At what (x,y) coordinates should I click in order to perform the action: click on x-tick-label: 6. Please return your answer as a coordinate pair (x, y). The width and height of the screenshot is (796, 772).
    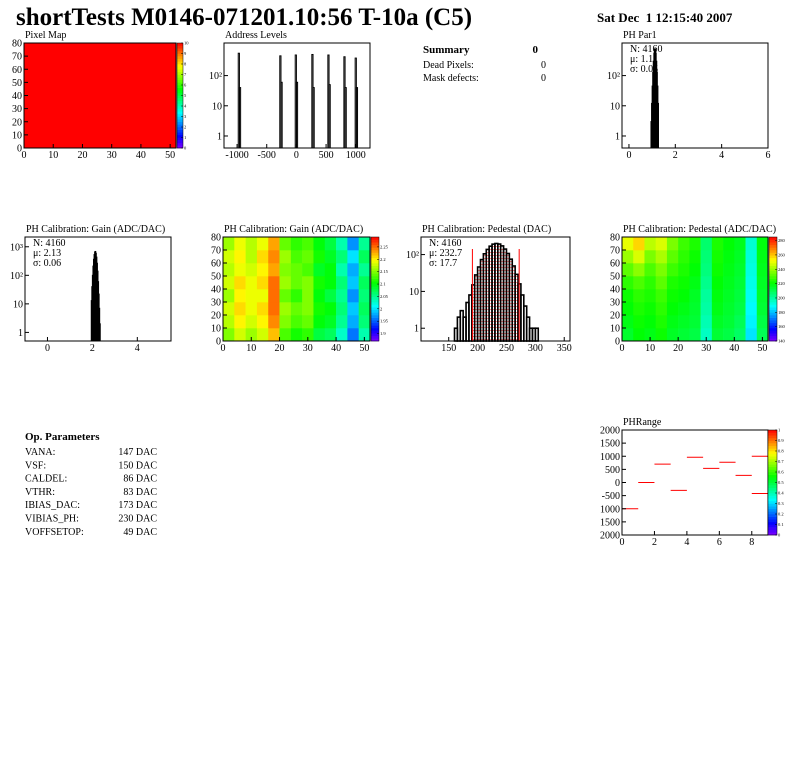
    Looking at the image, I should click on (719, 542).